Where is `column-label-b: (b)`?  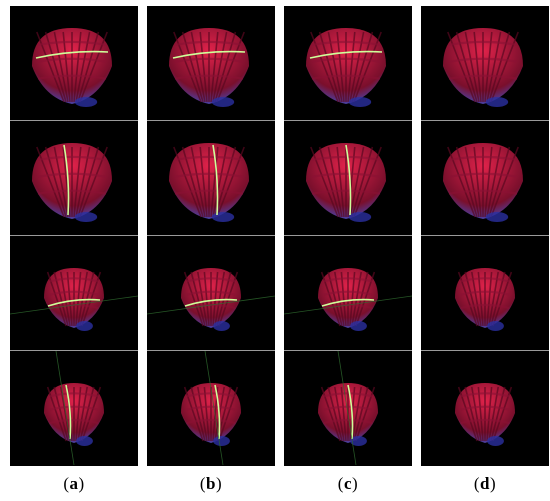
column-label-b: (b) is located at coordinates (211, 484).